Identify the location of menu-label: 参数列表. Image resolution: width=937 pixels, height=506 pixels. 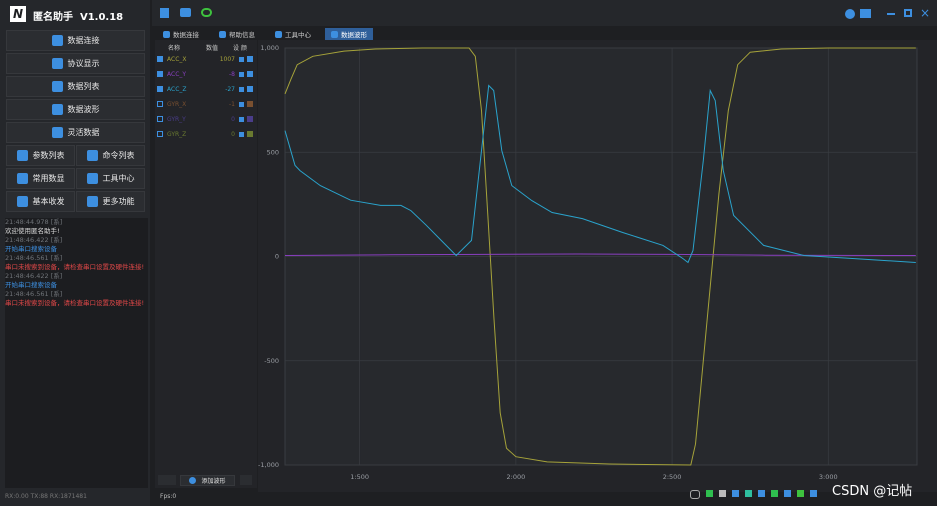
(48, 155).